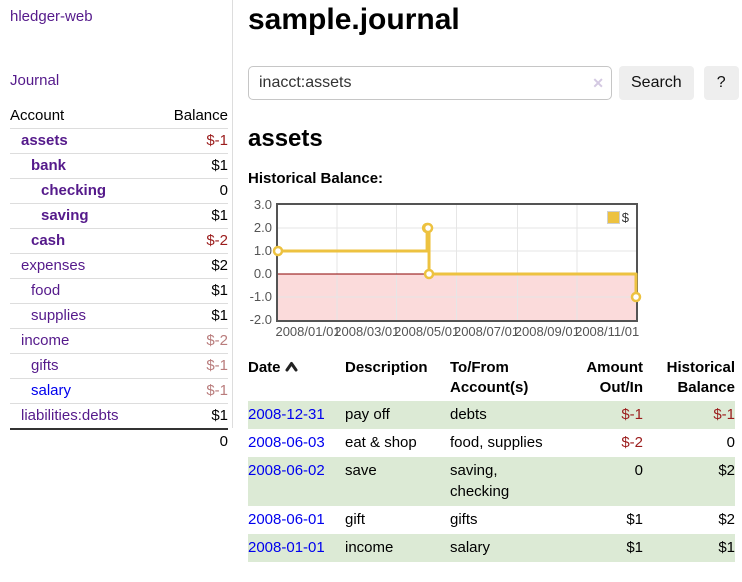  Describe the element at coordinates (470, 547) in the screenshot. I see `transaction-accounts: salary` at that location.